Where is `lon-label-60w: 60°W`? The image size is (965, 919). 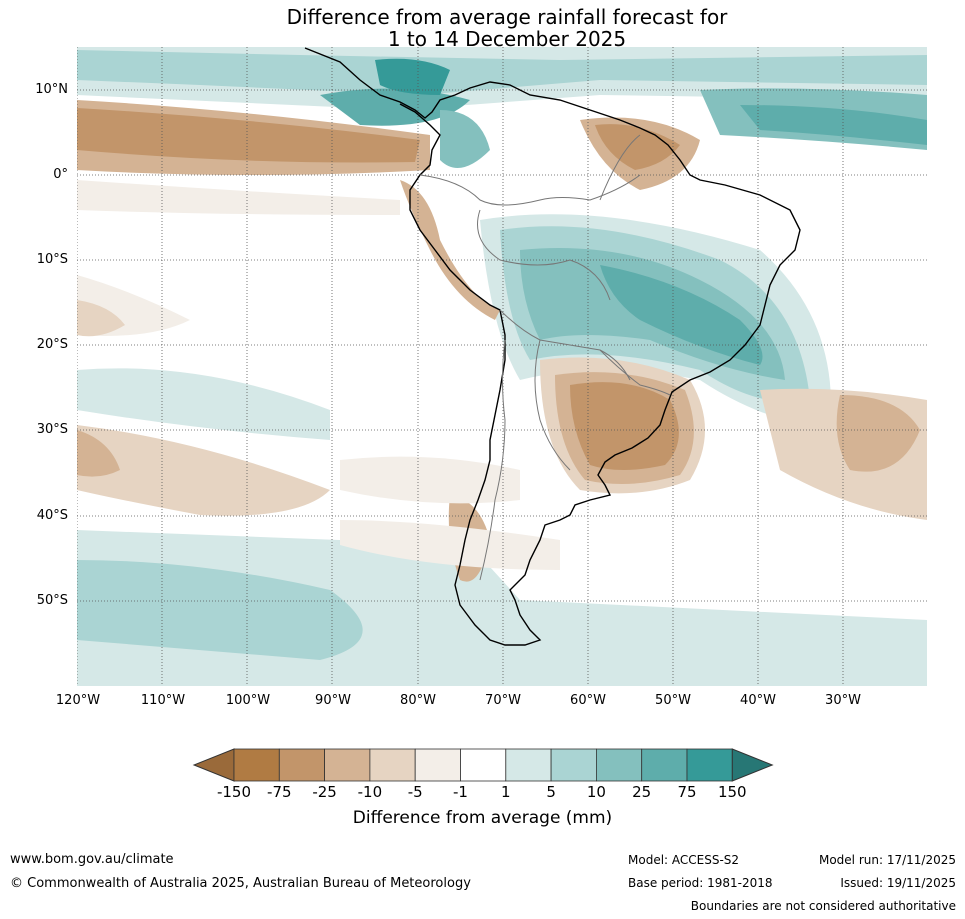
lon-label-60w: 60°W is located at coordinates (588, 700).